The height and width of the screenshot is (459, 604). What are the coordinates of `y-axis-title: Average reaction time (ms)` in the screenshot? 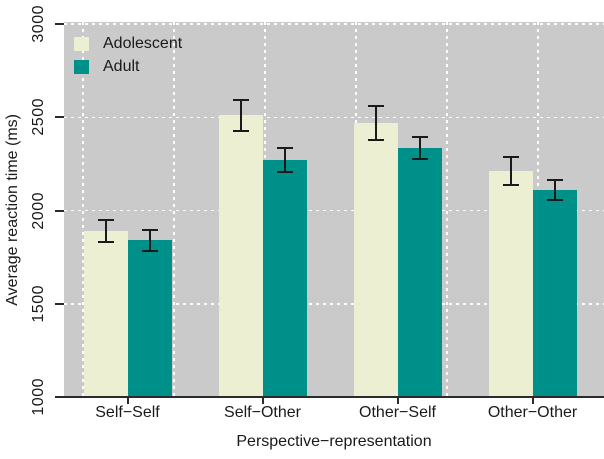 It's located at (13, 209).